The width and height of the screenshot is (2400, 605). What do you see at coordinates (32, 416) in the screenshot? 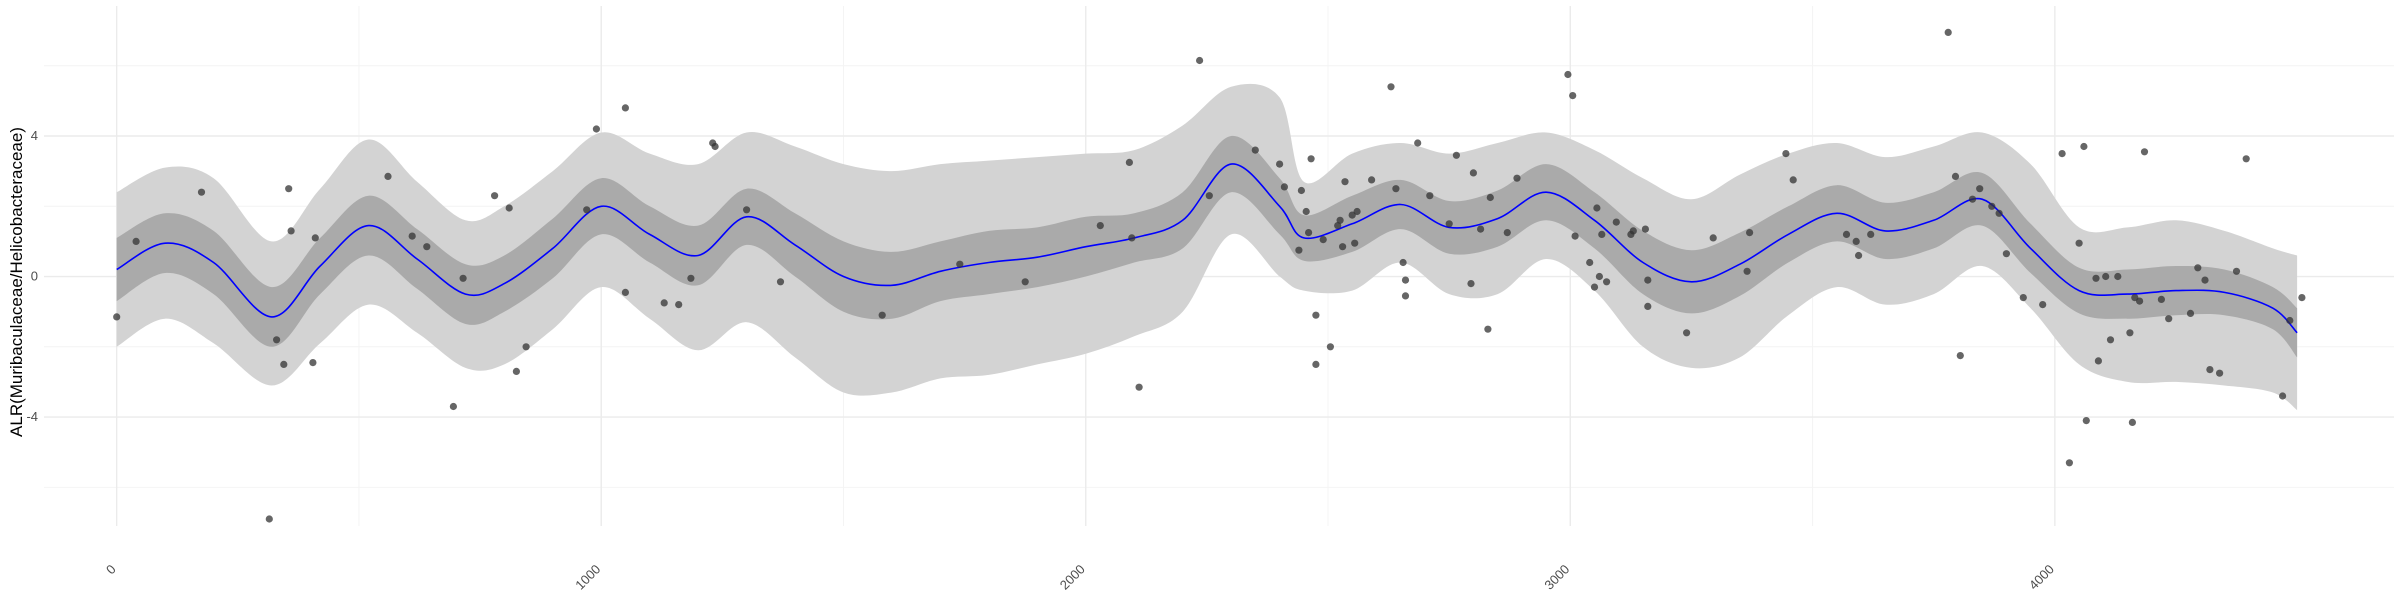
I see `y-tick-label: -4` at bounding box center [32, 416].